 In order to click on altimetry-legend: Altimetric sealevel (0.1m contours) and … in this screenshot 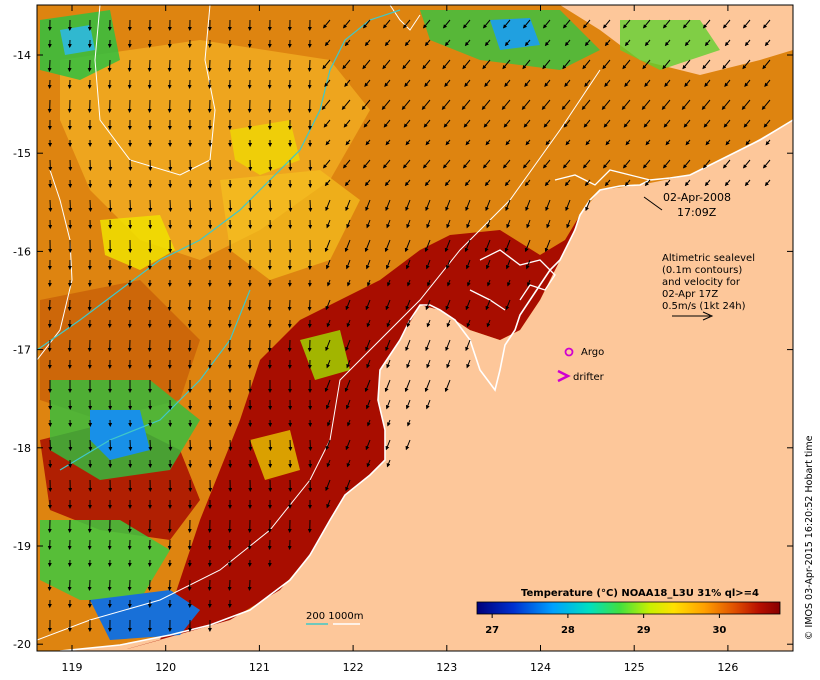, I will do `click(708, 287)`.